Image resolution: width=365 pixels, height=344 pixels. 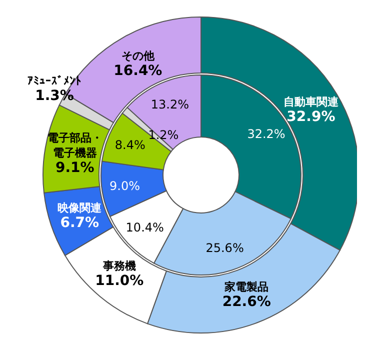 I want to click on slice-label: 電子部品・電子機器, so click(x=74, y=145).